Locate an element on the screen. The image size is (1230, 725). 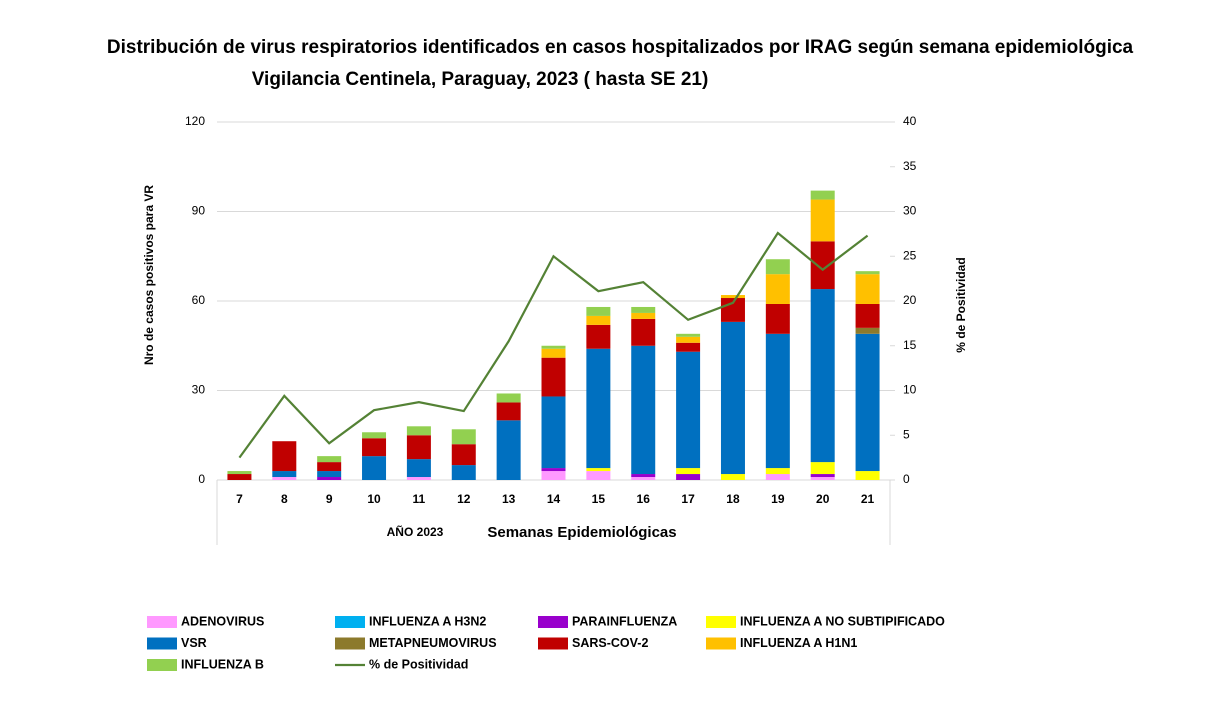
legend-label: INFLUENZA B is located at coordinates (222, 664).